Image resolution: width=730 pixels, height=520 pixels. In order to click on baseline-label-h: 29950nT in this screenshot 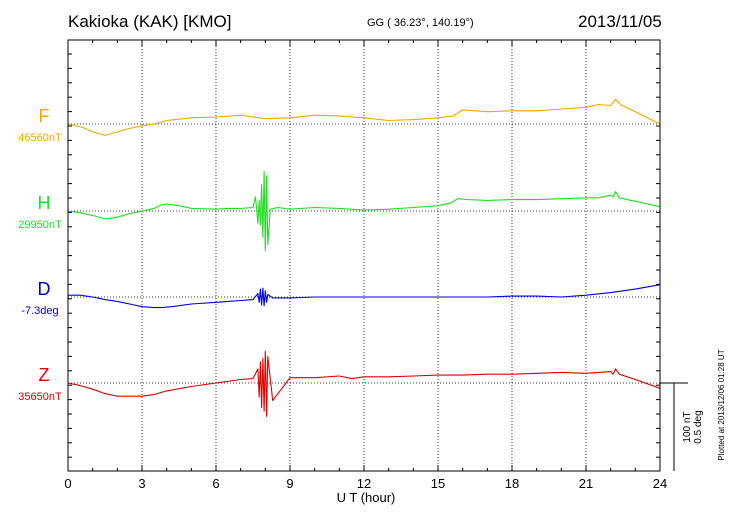, I will do `click(40, 225)`.